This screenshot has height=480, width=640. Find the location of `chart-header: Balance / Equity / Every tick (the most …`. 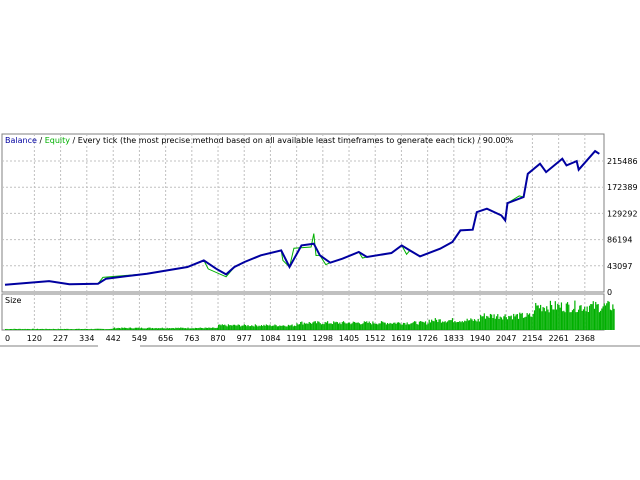

chart-header: Balance / Equity / Every tick (the most … is located at coordinates (259, 140).